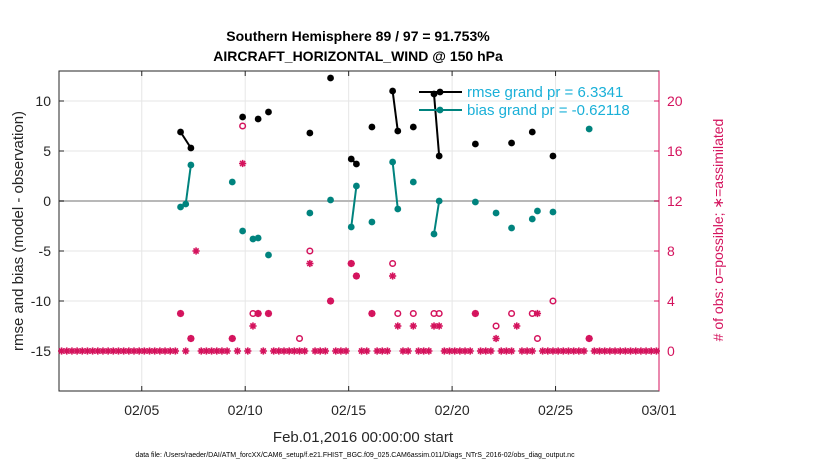 The height and width of the screenshot is (470, 830). What do you see at coordinates (348, 410) in the screenshot?
I see `x-tick-label: 02/15` at bounding box center [348, 410].